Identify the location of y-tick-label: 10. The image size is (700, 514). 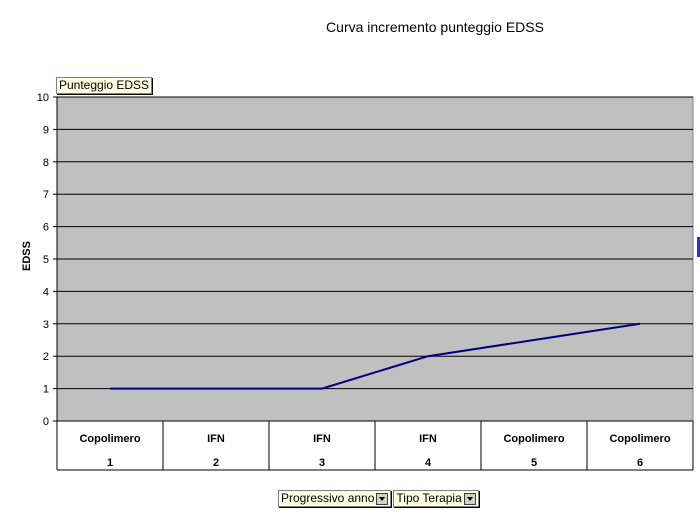
(43, 98).